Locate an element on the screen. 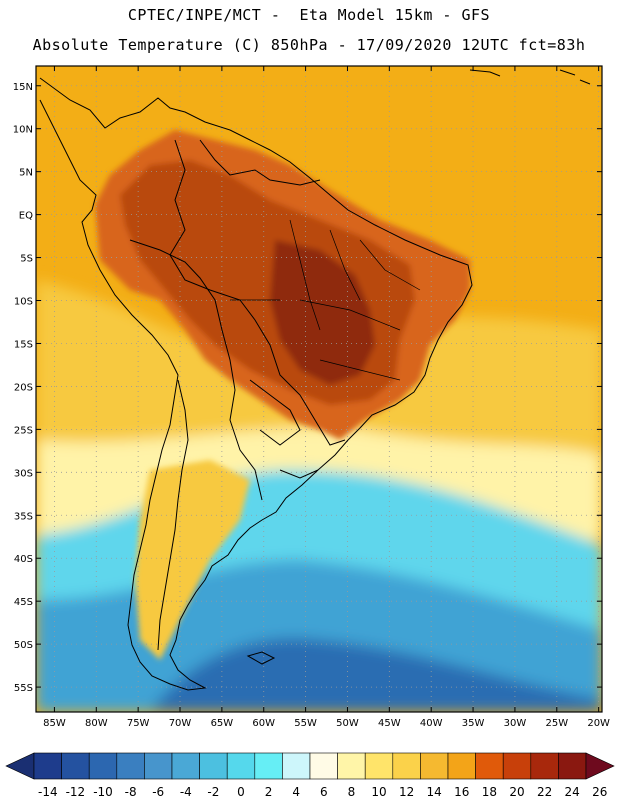 This screenshot has height=804, width=618. colorbar-label: 14 is located at coordinates (434, 792).